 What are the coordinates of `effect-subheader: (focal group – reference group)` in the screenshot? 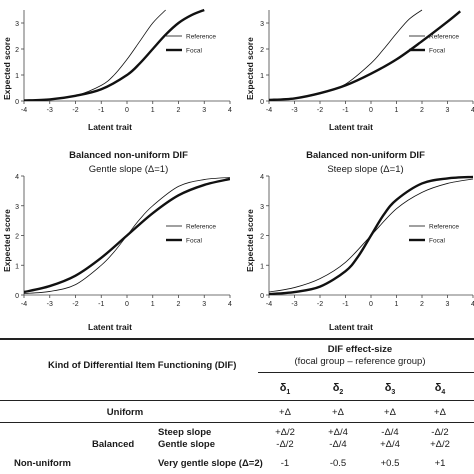 It's located at (360, 361).